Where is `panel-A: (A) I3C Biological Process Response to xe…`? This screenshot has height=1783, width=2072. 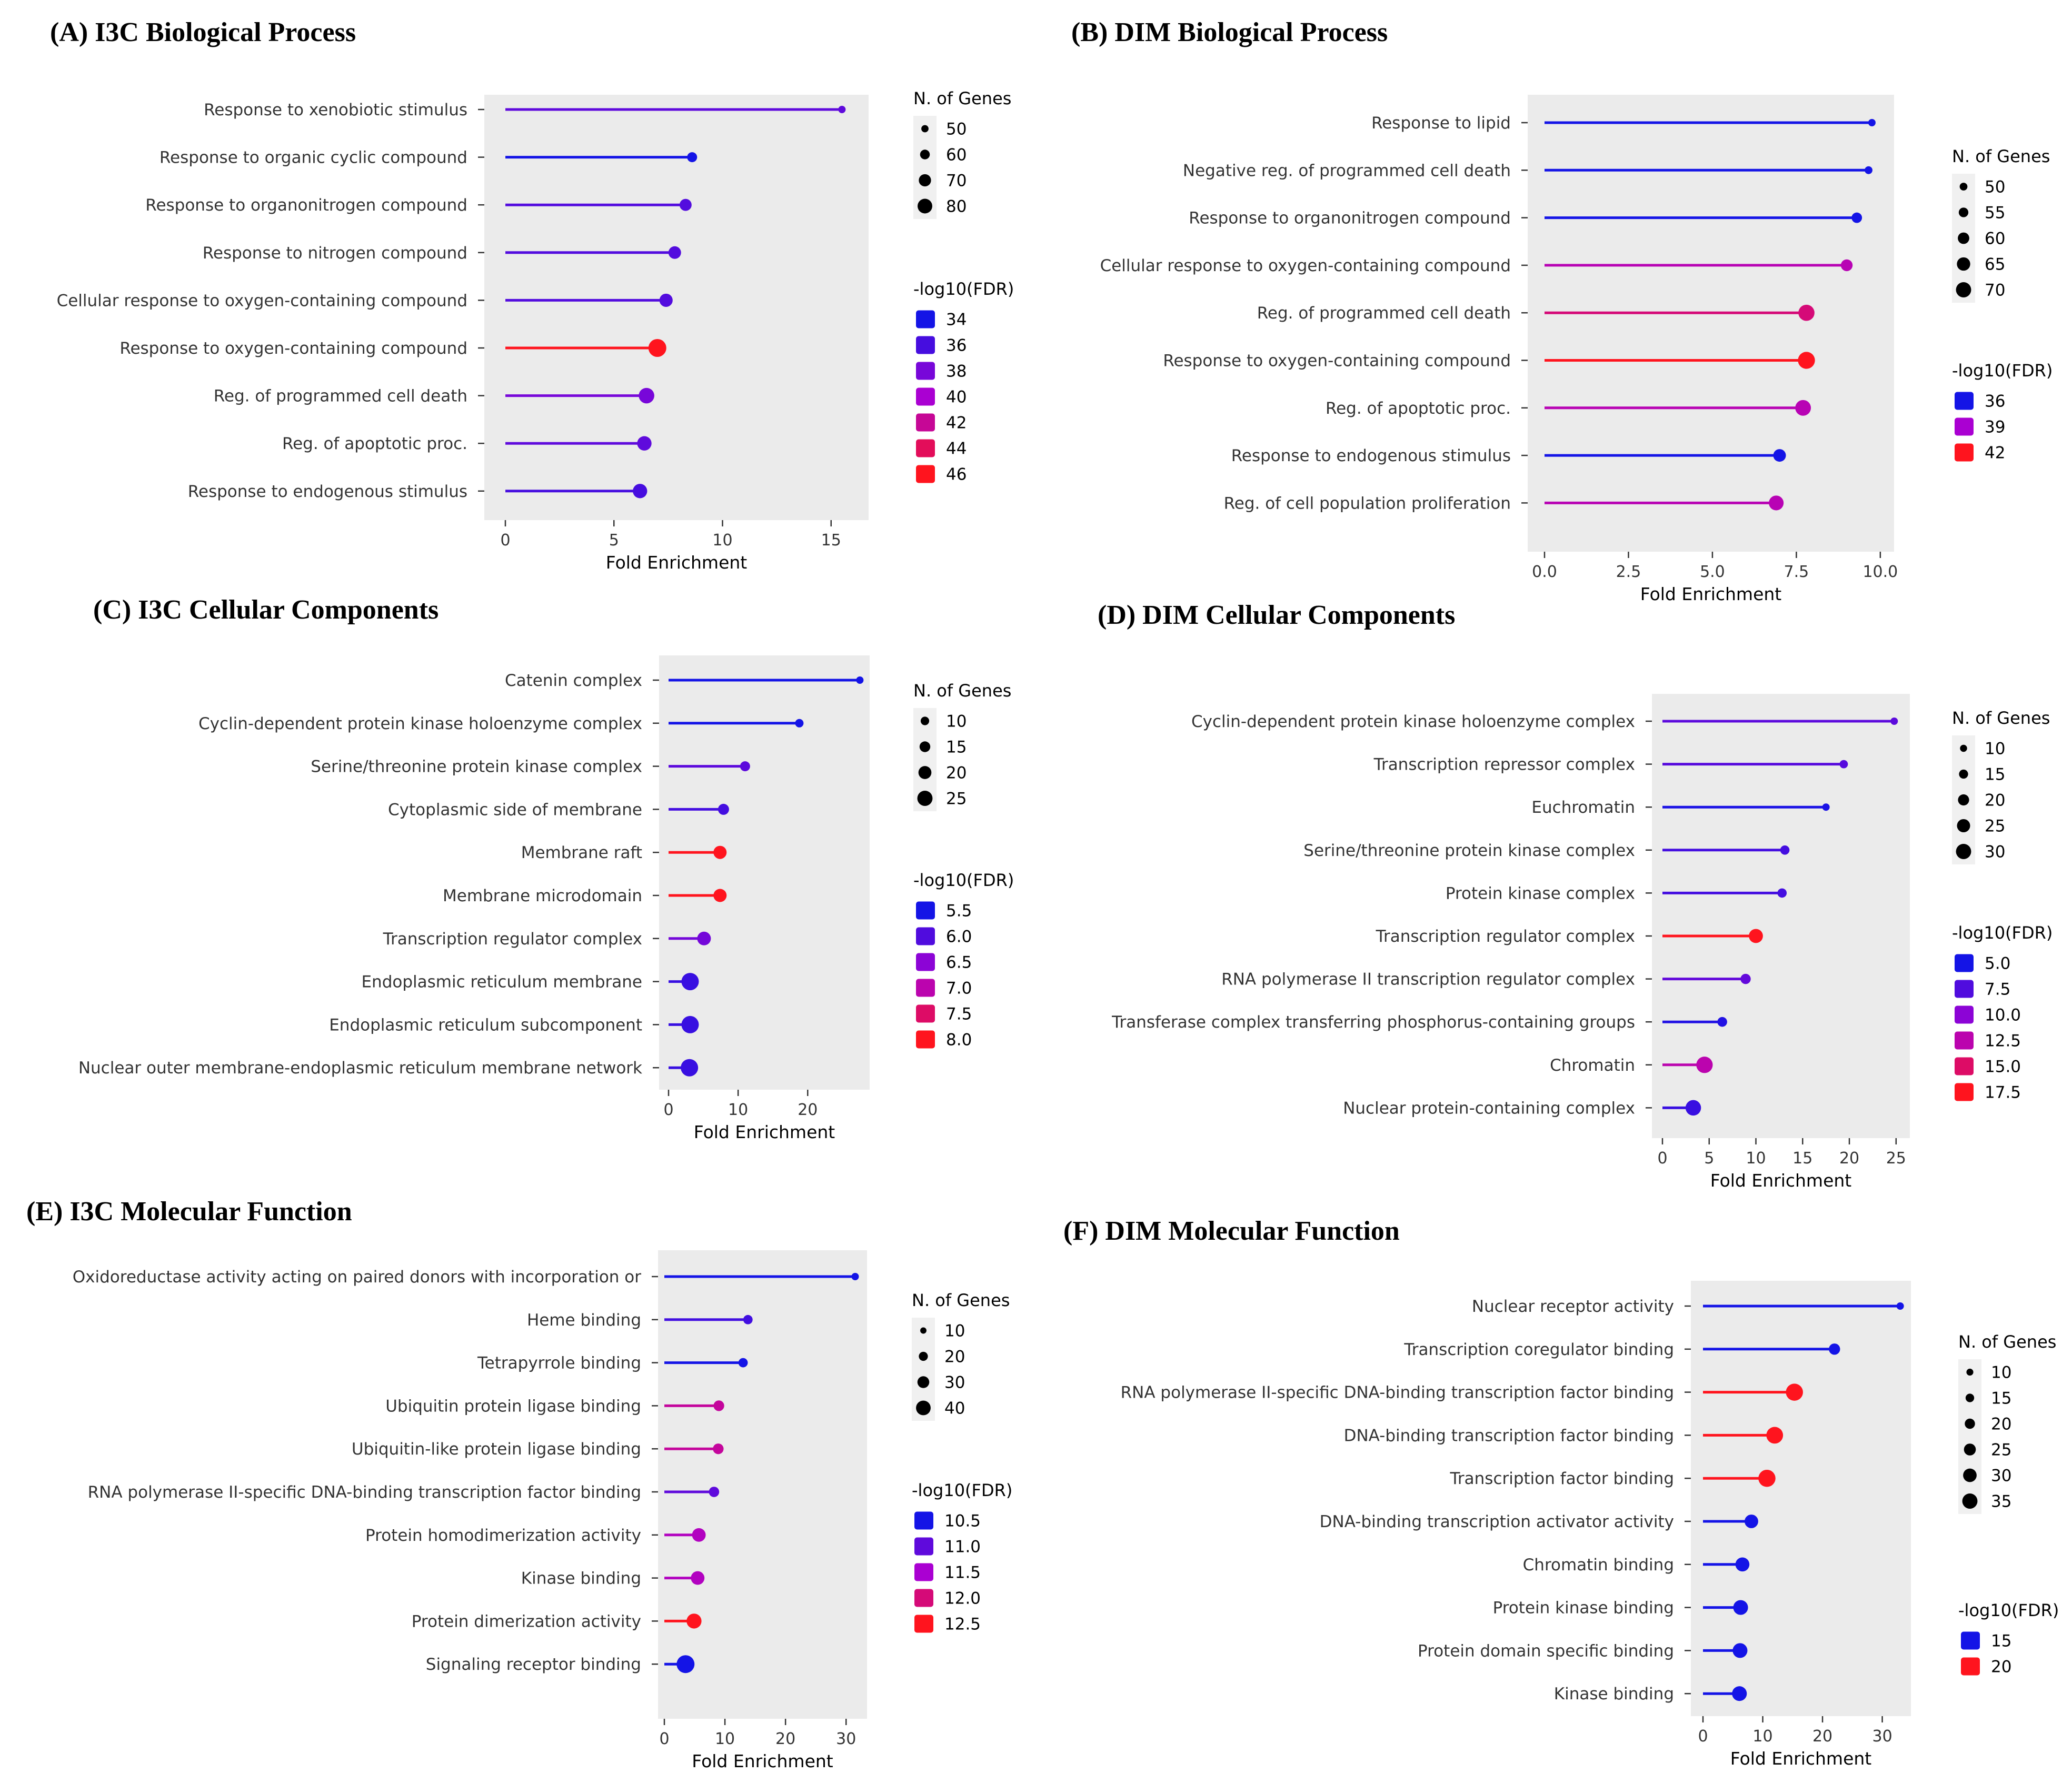 panel-A: (A) I3C Biological Process Response to xe… is located at coordinates (532, 295).